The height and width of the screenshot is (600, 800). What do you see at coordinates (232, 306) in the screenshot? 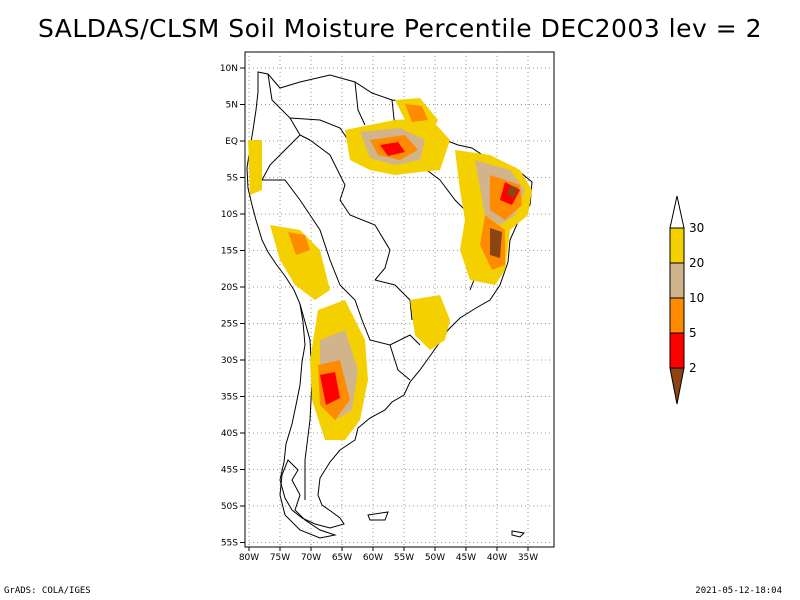
I see `latitude-labels: 10N 5N EQ 5S 10S 15S 20S 25S 30S 35S 40S 45S 50S 55S` at bounding box center [232, 306].